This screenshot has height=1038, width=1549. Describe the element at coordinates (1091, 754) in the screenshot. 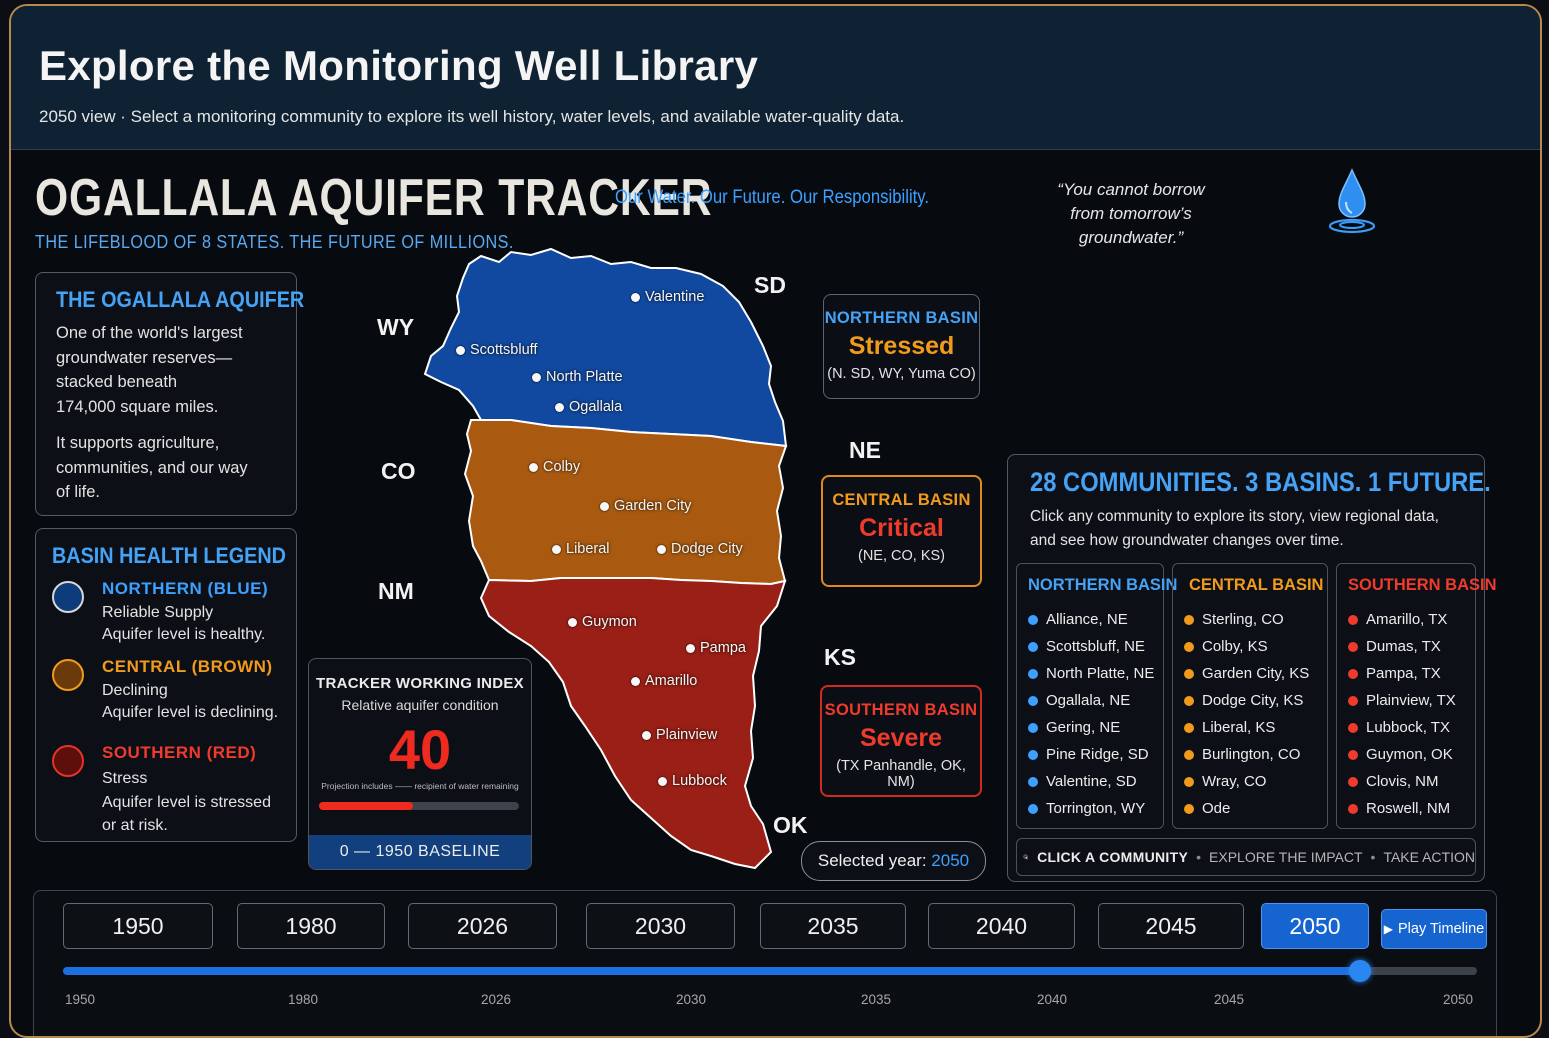

I see `community-item: Pine Ridge, SD` at that location.